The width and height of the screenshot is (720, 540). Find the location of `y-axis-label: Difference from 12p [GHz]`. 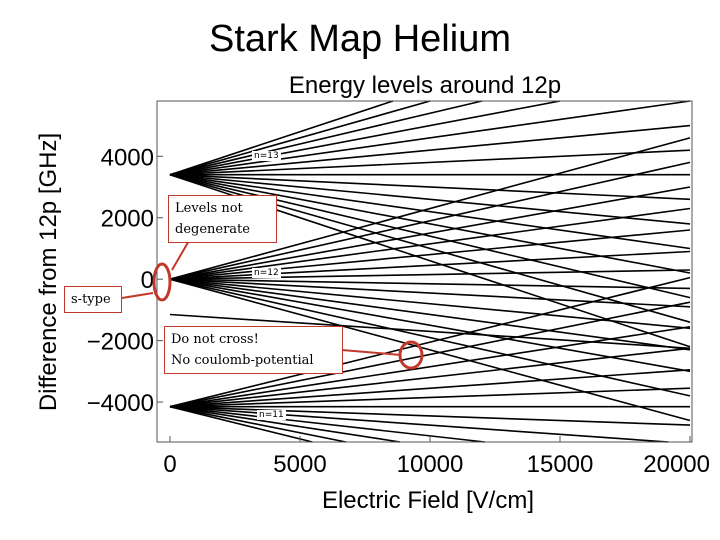

y-axis-label: Difference from 12p [GHz] is located at coordinates (48, 272).